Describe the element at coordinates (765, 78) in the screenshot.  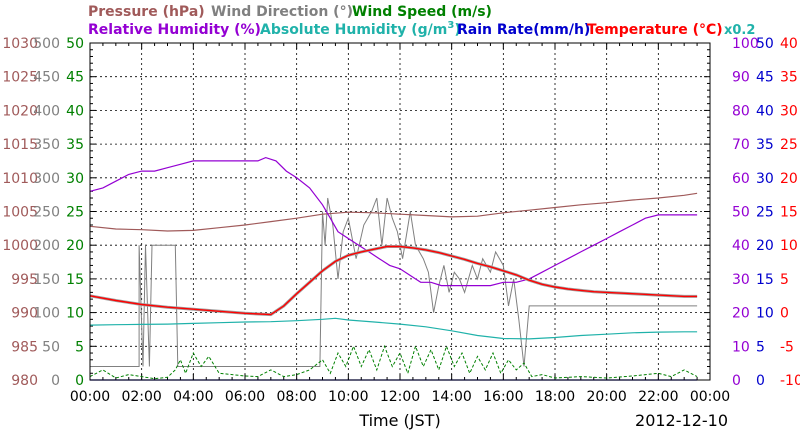
I see `y-tick-label-rain-rate: 45` at that location.